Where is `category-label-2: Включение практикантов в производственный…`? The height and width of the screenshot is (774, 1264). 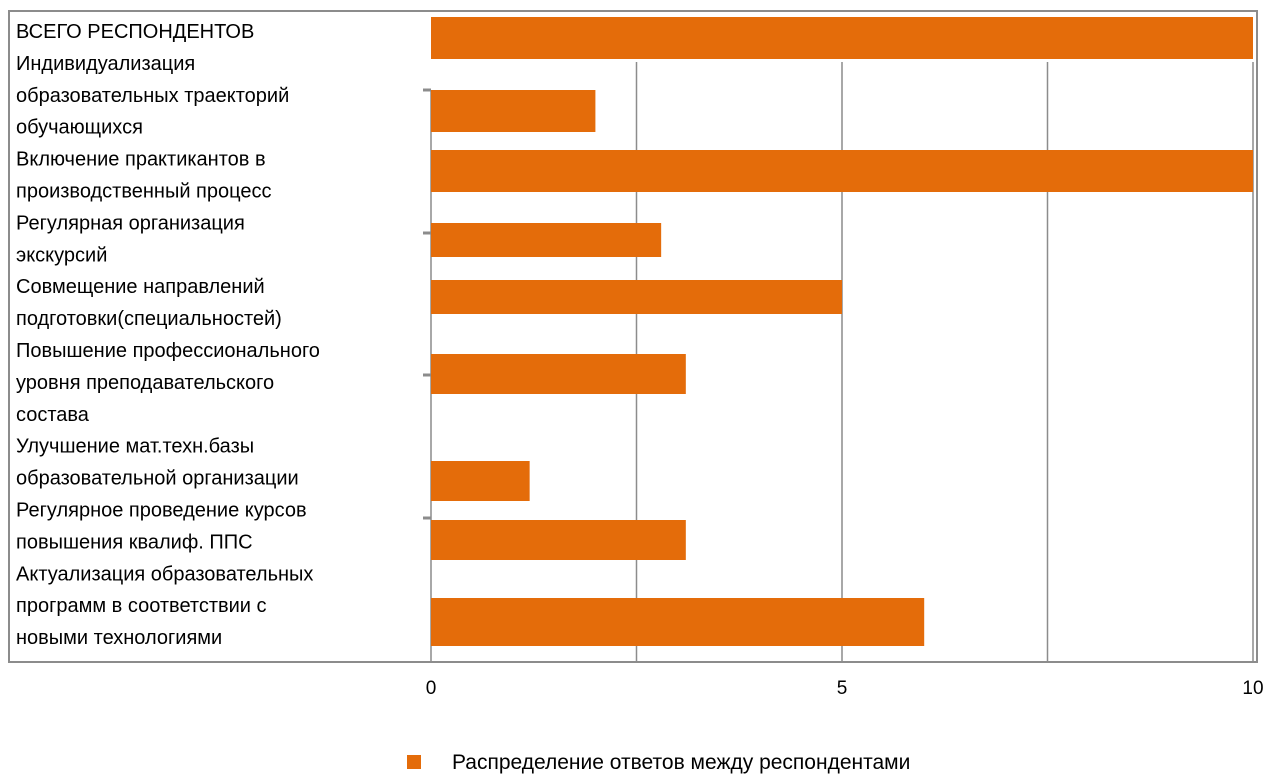 category-label-2: Включение практикантов в производственный… is located at coordinates (143, 176).